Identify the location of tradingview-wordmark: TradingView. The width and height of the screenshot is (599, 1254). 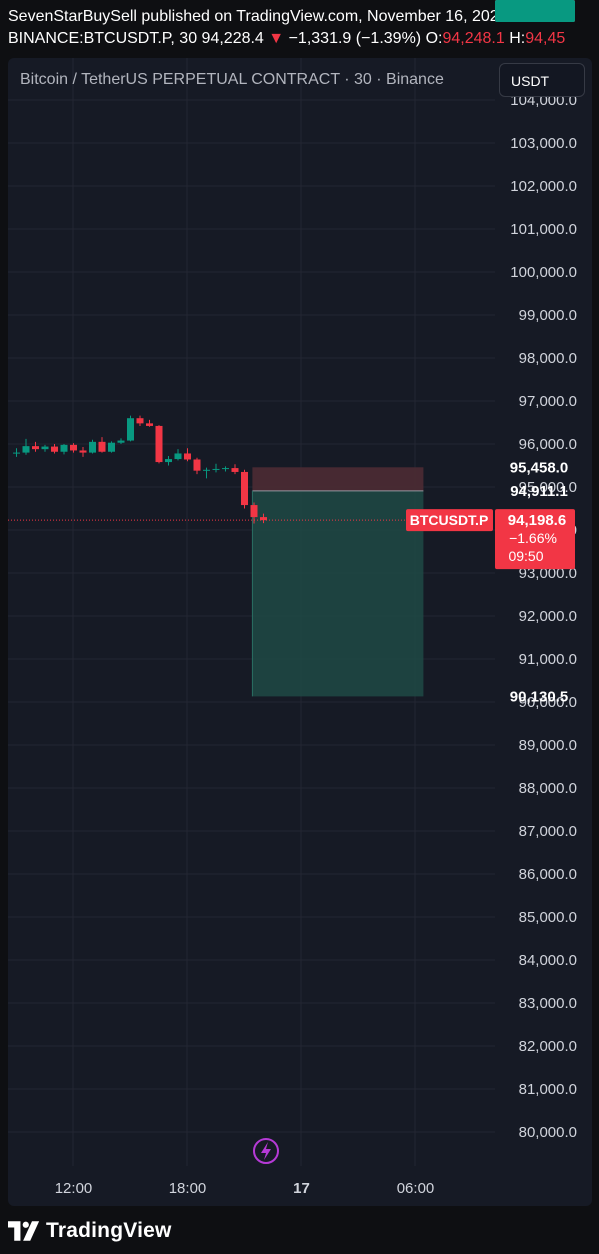
(109, 1230).